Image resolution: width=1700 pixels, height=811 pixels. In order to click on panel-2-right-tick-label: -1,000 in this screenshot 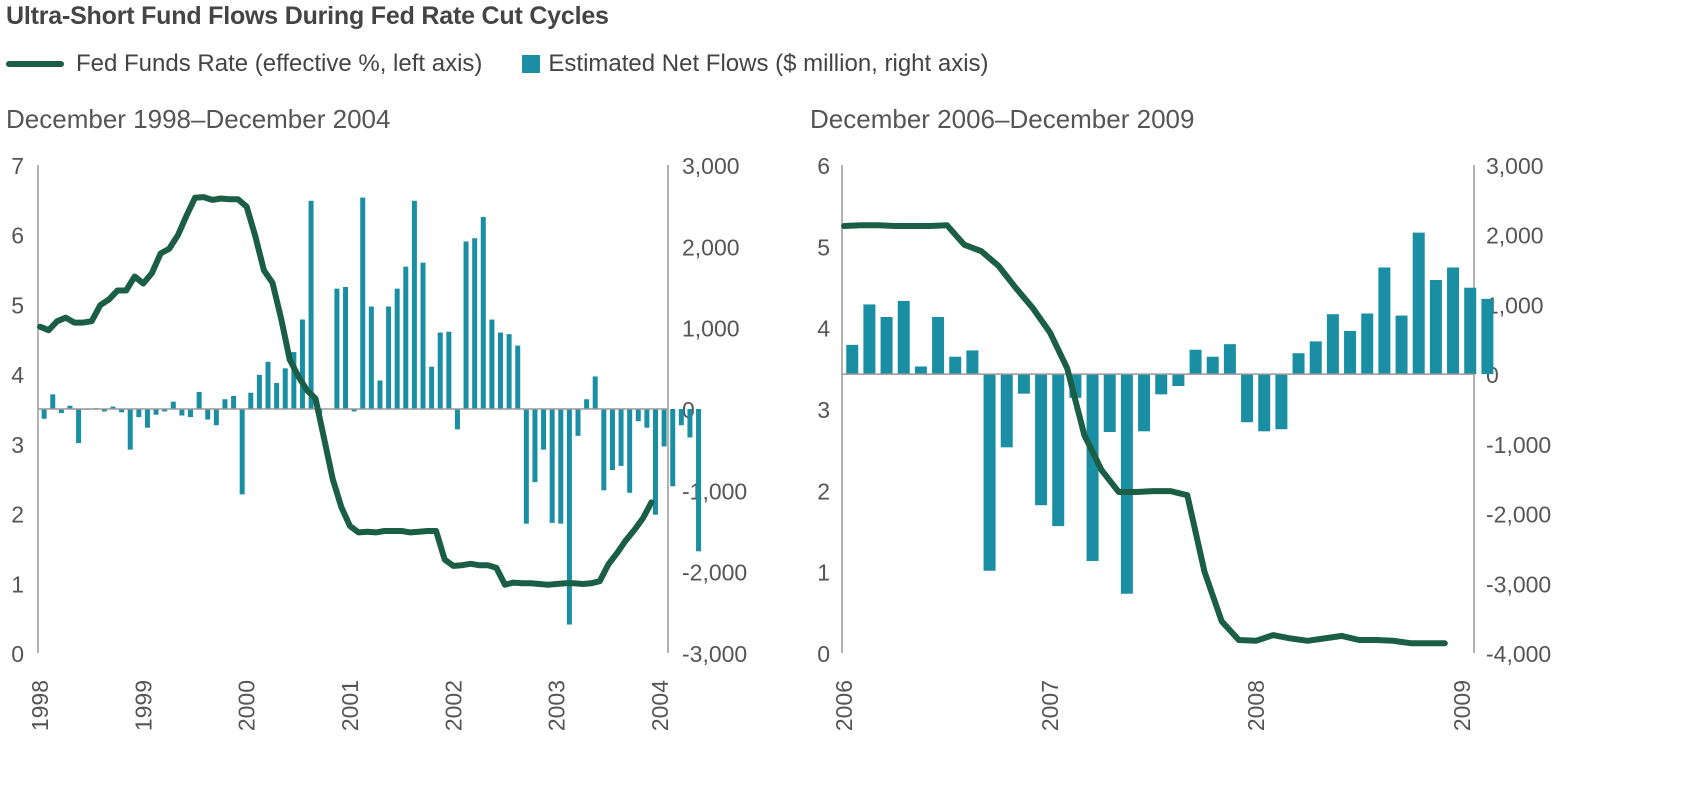, I will do `click(1518, 445)`.